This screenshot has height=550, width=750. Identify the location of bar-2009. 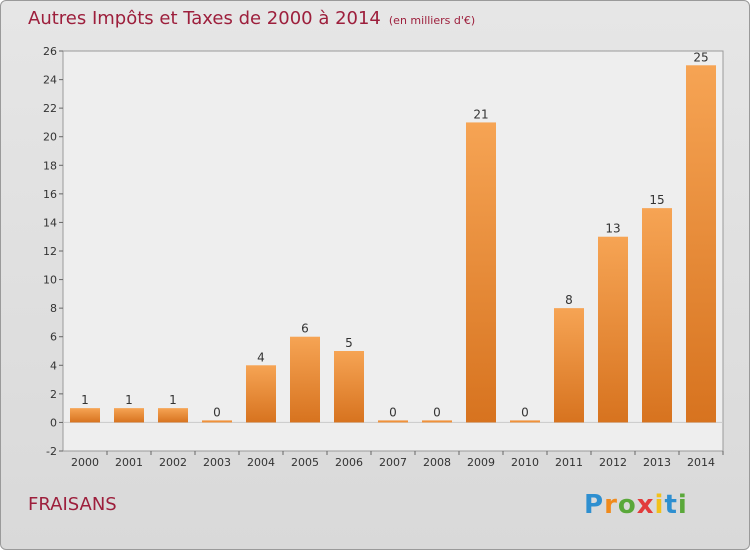
(481, 272).